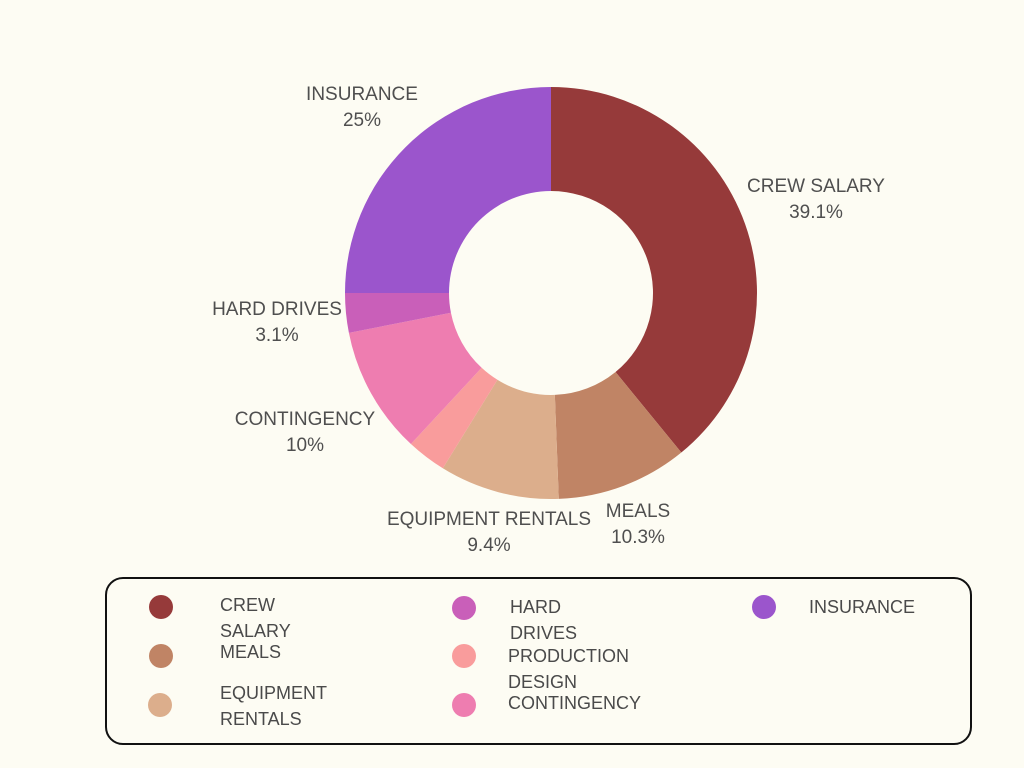  What do you see at coordinates (448, 190) in the screenshot?
I see `slice-insurance` at bounding box center [448, 190].